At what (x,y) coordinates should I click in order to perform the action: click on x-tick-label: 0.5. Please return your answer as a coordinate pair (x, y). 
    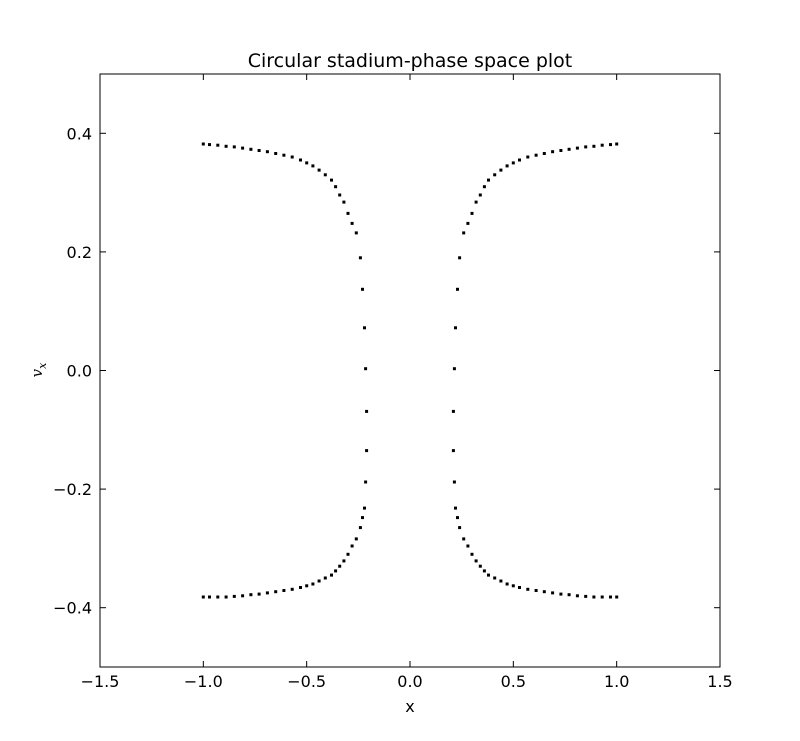
    Looking at the image, I should click on (513, 681).